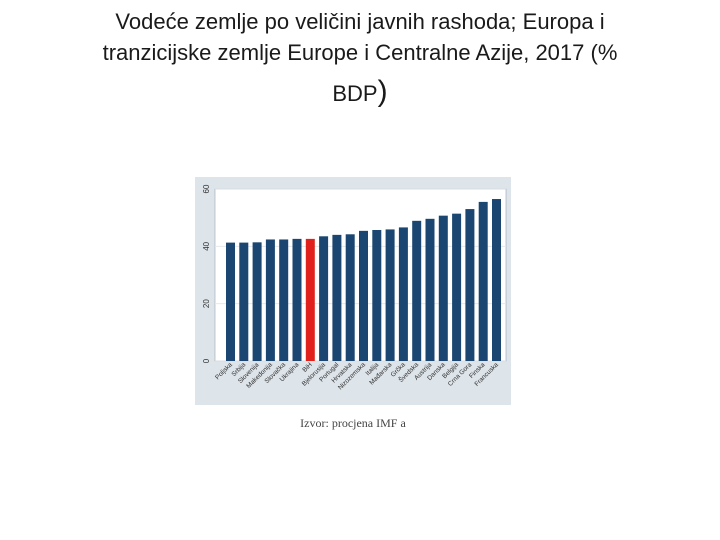 This screenshot has width=720, height=540. What do you see at coordinates (206, 360) in the screenshot?
I see `y-tick-label: 0` at bounding box center [206, 360].